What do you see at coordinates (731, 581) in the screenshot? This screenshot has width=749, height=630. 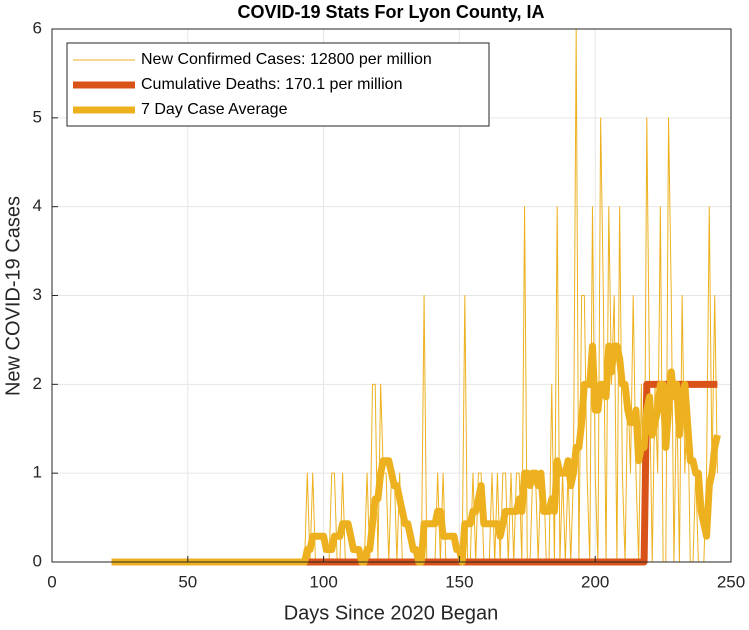 I see `x-tick-label: 250` at bounding box center [731, 581].